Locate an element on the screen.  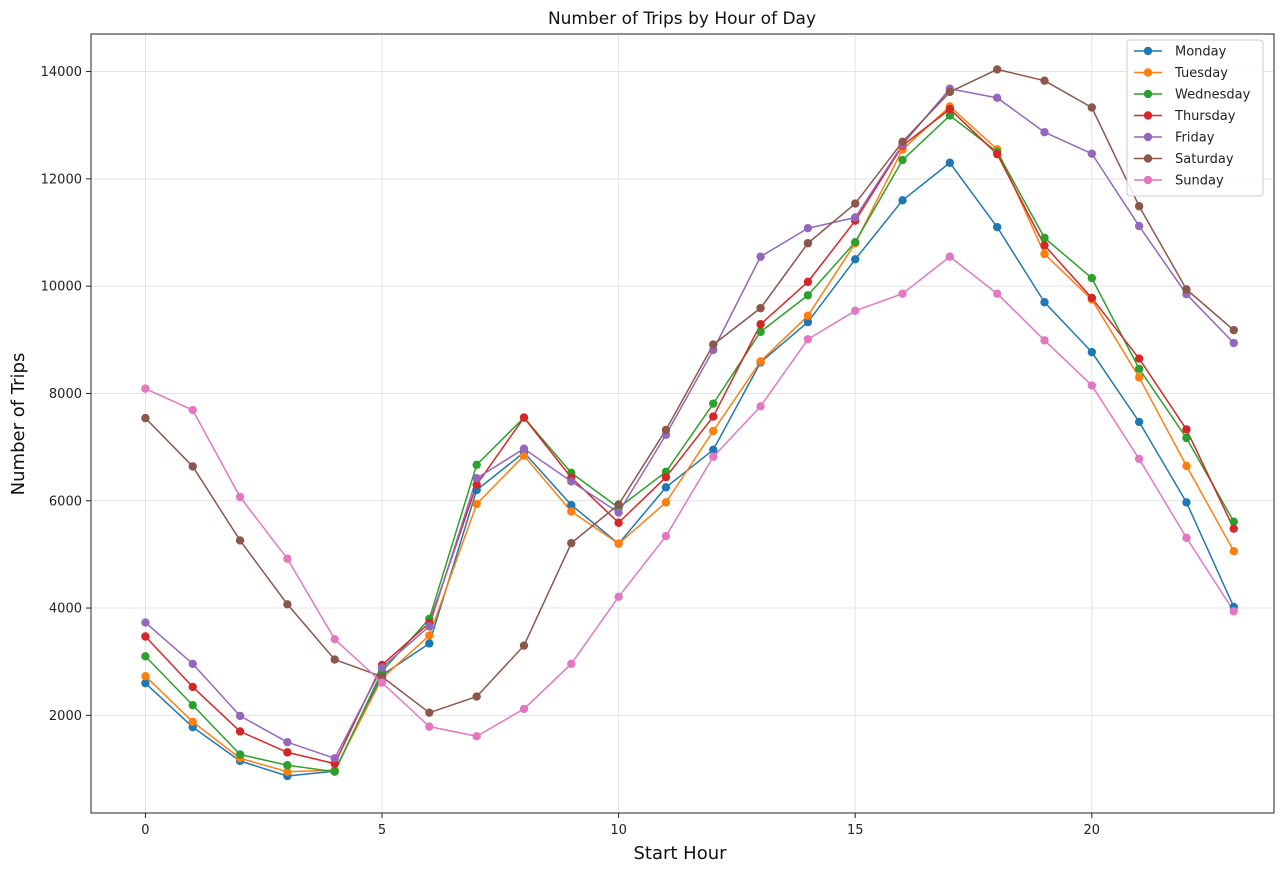
x-tick-label: 20 is located at coordinates (1092, 830).